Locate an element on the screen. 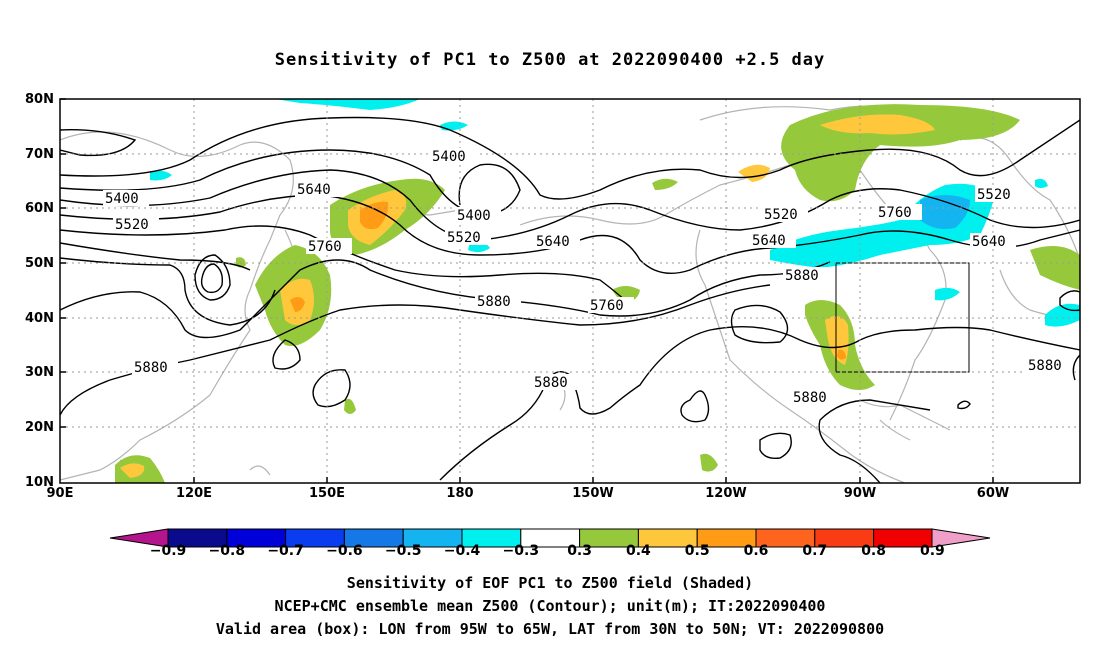 The image size is (1100, 650). colorbar-tick-label: 0.7 is located at coordinates (815, 551).